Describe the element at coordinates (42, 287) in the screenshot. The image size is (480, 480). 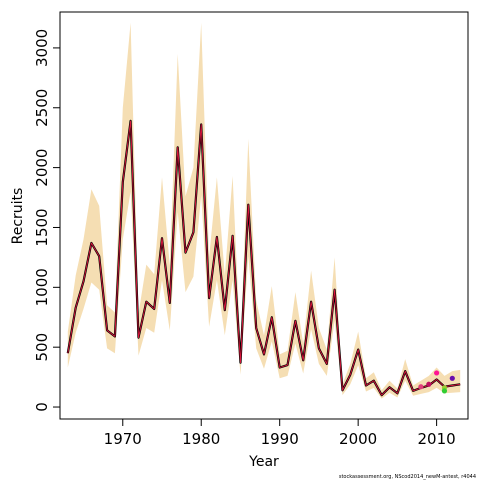
I see `y-tick-label: 1000` at that location.